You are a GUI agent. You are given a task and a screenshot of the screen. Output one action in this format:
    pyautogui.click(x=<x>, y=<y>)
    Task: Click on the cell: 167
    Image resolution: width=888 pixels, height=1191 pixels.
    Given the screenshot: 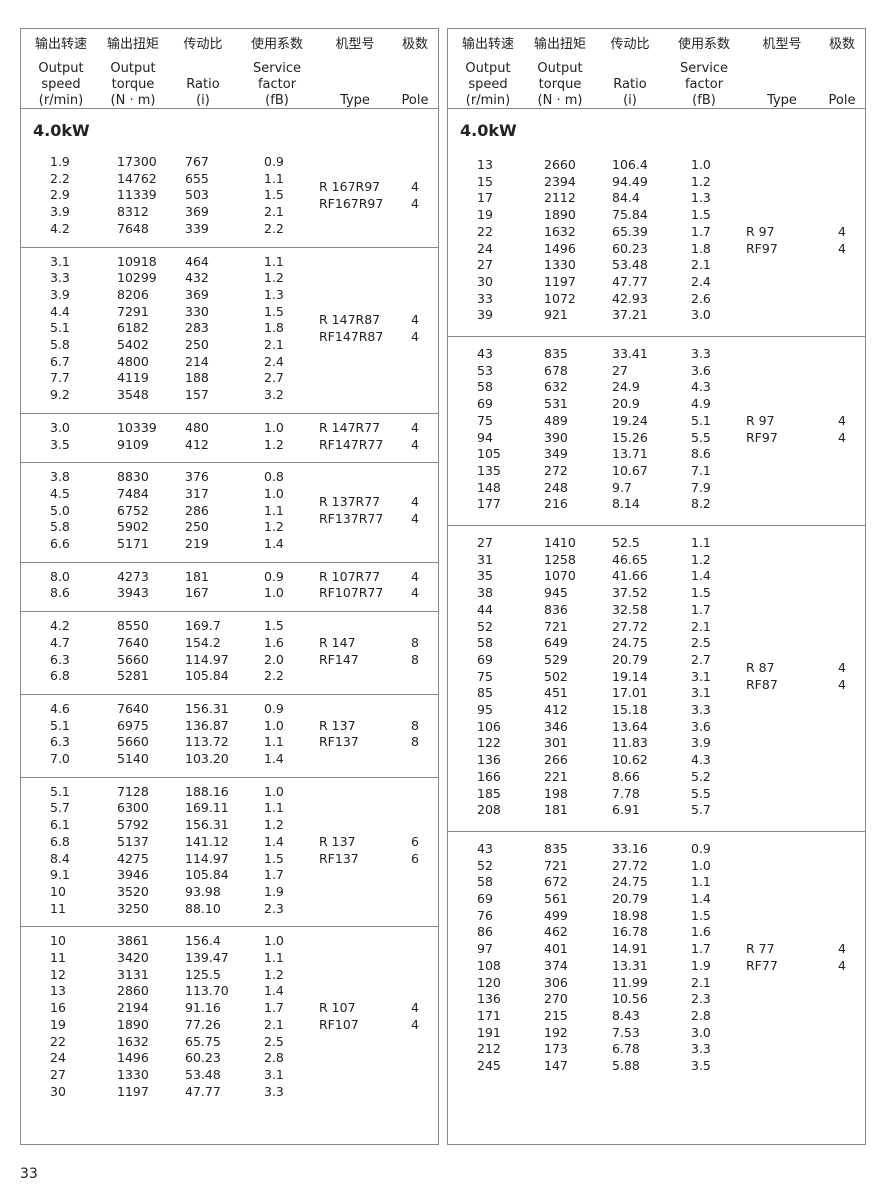 What is the action you would take?
    pyautogui.click(x=197, y=593)
    